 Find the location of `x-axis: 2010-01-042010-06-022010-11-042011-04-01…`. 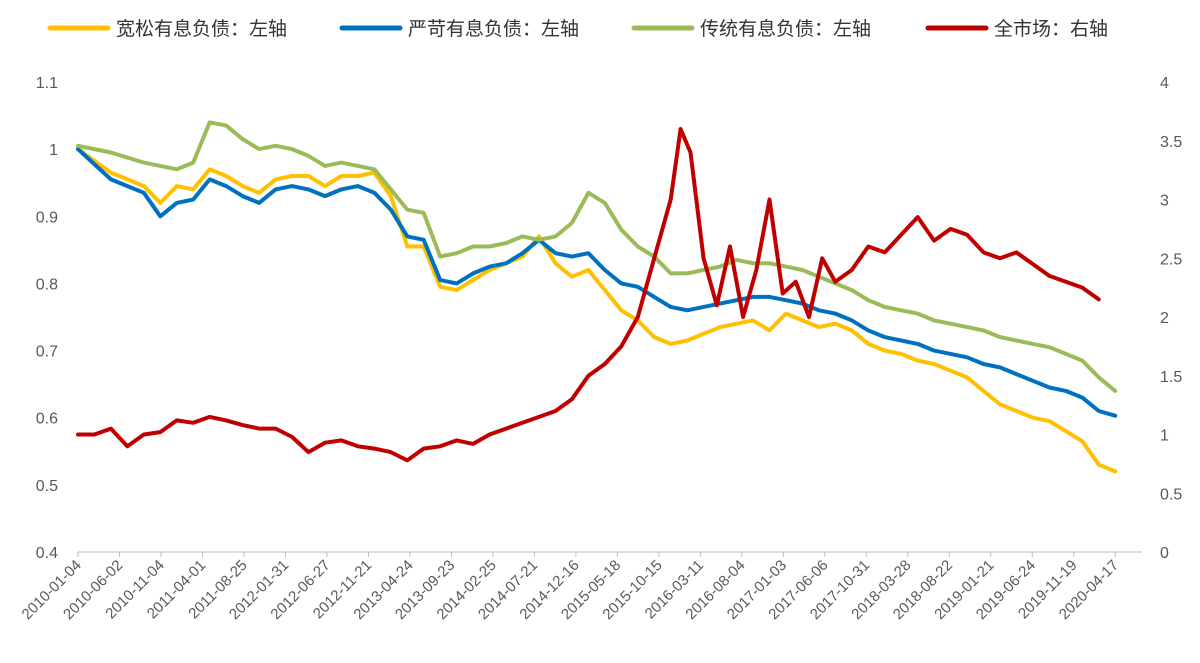

x-axis: 2010-01-042010-06-022010-11-042011-04-01… is located at coordinates (570, 587).